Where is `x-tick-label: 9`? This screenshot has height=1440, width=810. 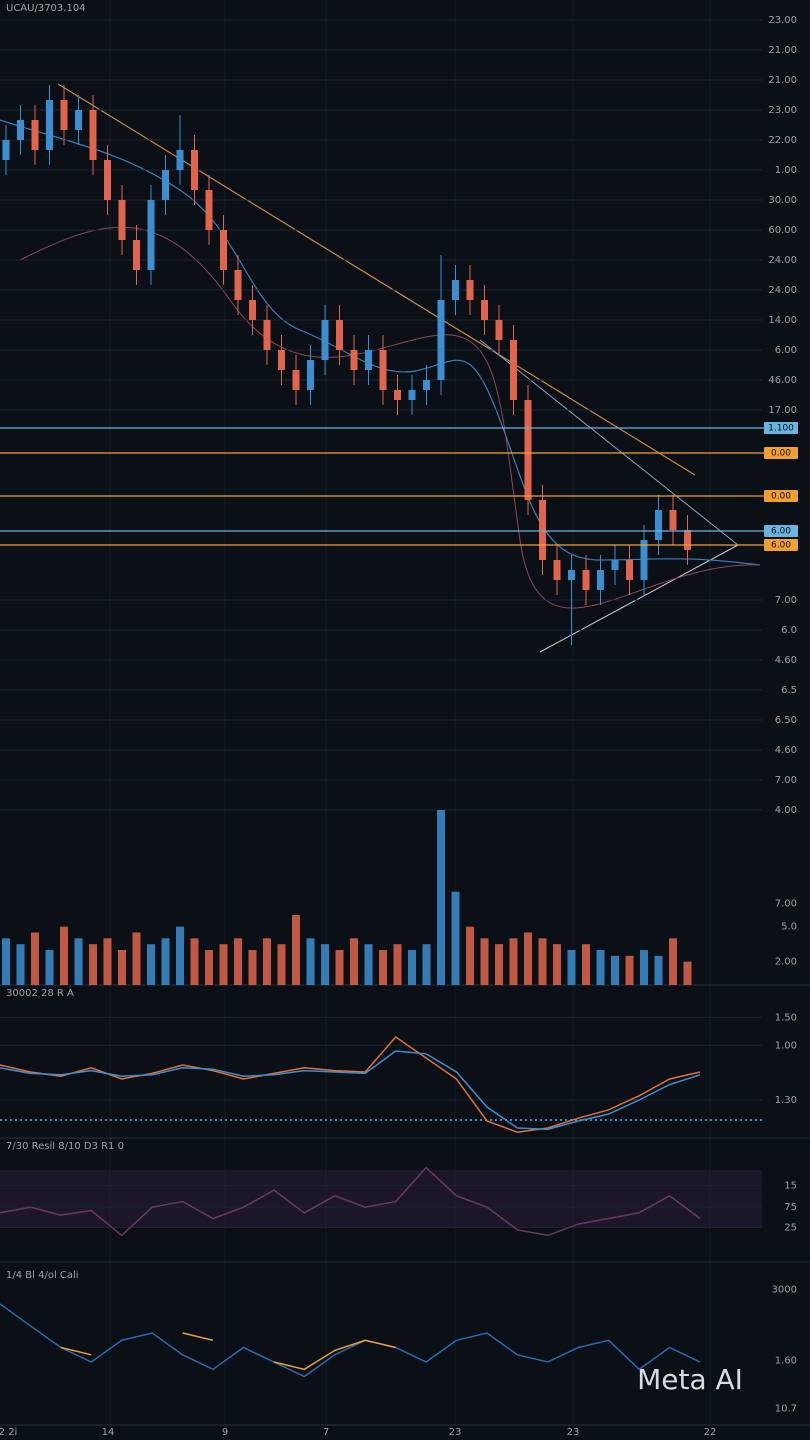
x-tick-label: 9 is located at coordinates (225, 1432).